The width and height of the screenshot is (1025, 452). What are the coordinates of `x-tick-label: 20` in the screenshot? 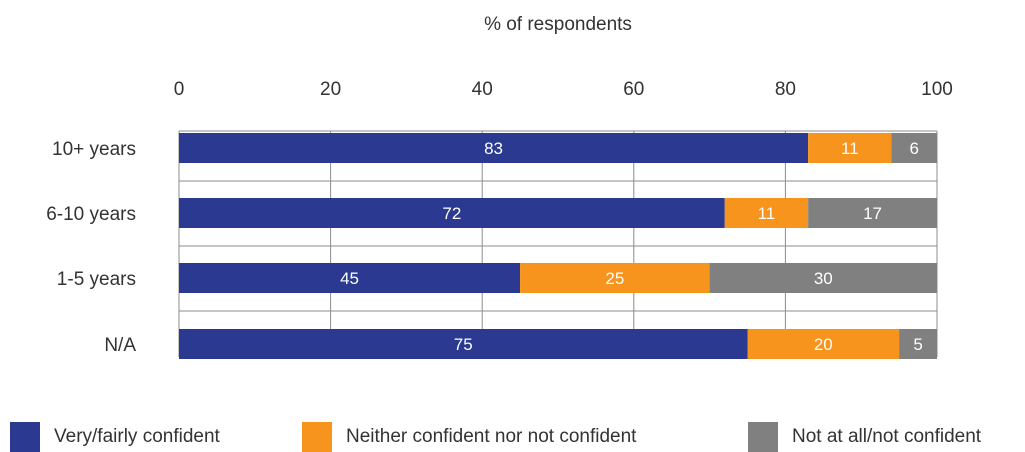 It's located at (330, 89).